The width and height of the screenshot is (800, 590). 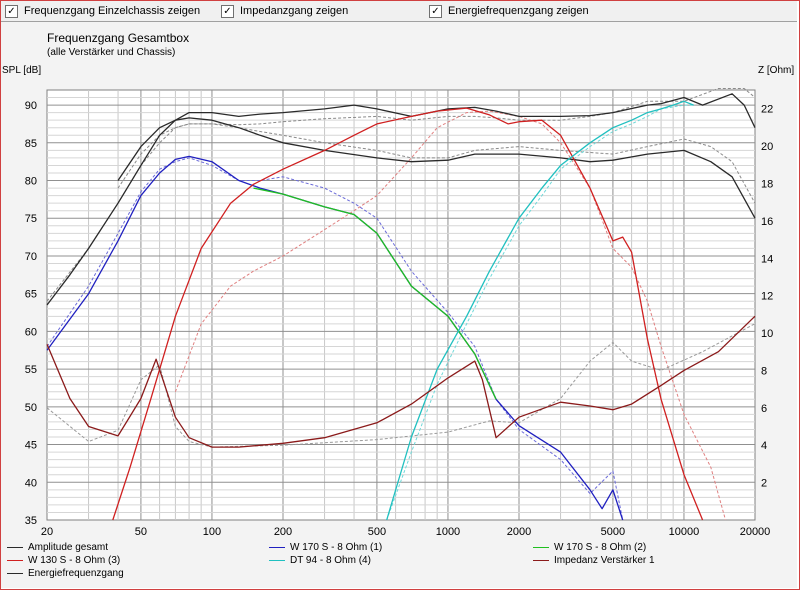 What do you see at coordinates (21, 70) in the screenshot?
I see `y-axis-left-label: SPL [dB]` at bounding box center [21, 70].